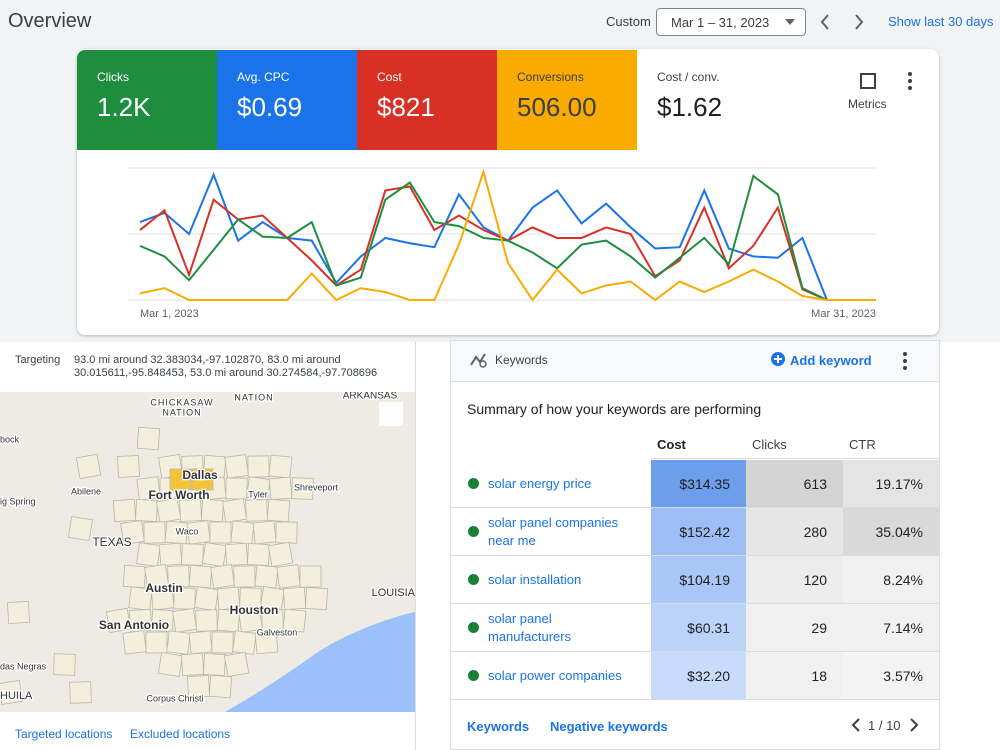  What do you see at coordinates (609, 726) in the screenshot?
I see `keywords-tab: Negative keywords` at bounding box center [609, 726].